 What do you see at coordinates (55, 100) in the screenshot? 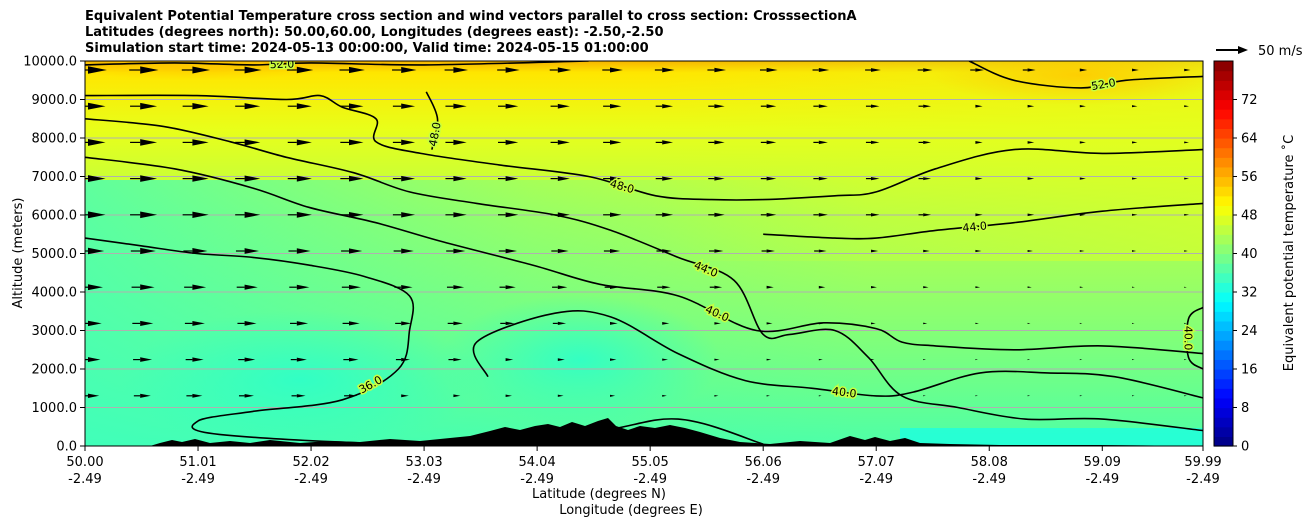
I see `y-tick-label: 9000.0` at bounding box center [55, 100].